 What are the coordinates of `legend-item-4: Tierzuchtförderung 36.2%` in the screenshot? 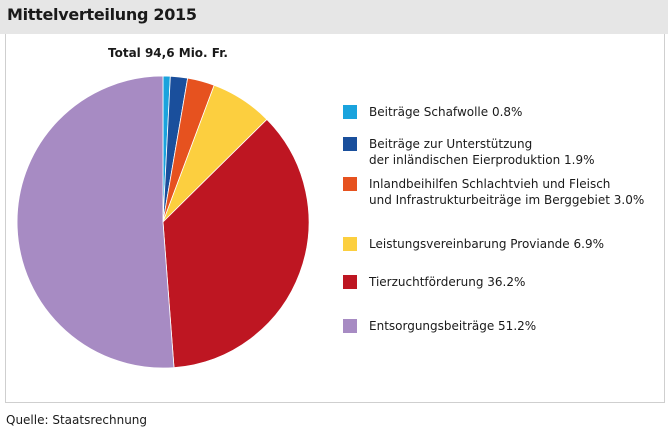 It's located at (434, 282).